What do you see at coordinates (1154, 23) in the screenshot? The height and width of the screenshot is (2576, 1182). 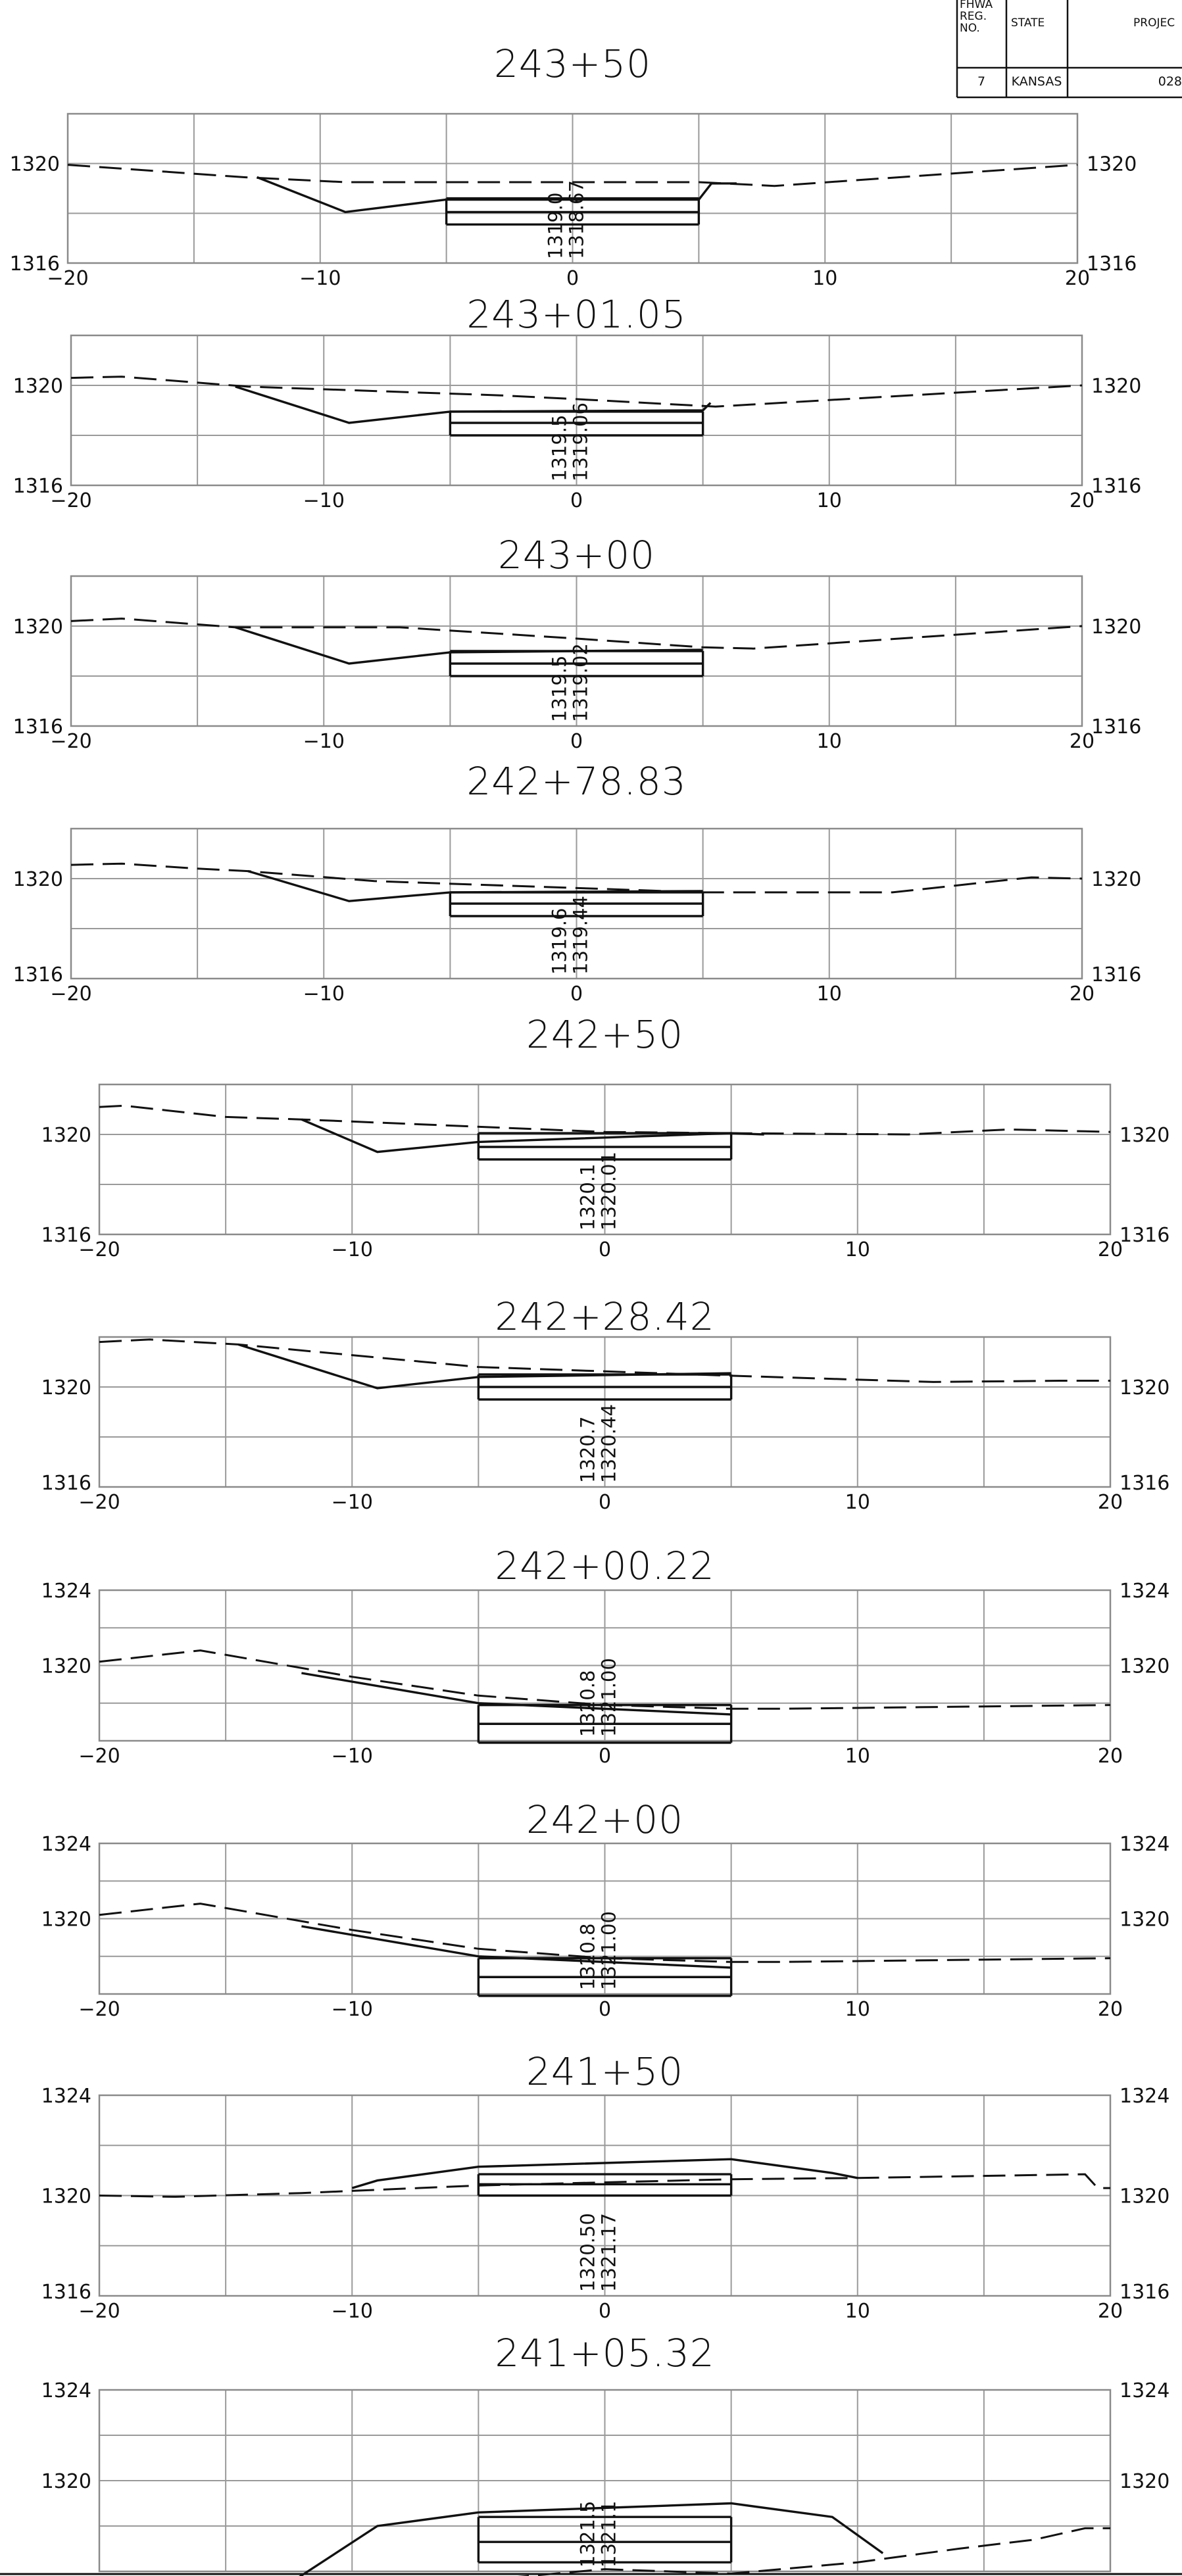 I see `title-block-header: PROJEC` at bounding box center [1154, 23].